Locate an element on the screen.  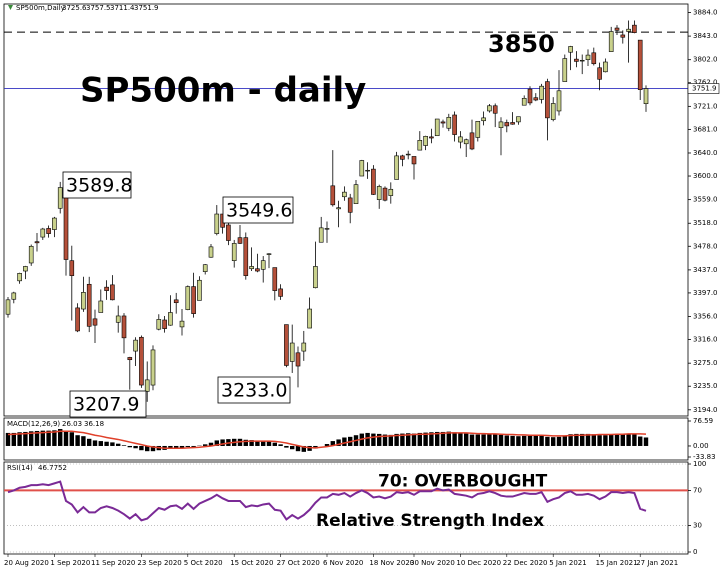
rsi-annotation: Relative Strength Index is located at coordinates (430, 521).